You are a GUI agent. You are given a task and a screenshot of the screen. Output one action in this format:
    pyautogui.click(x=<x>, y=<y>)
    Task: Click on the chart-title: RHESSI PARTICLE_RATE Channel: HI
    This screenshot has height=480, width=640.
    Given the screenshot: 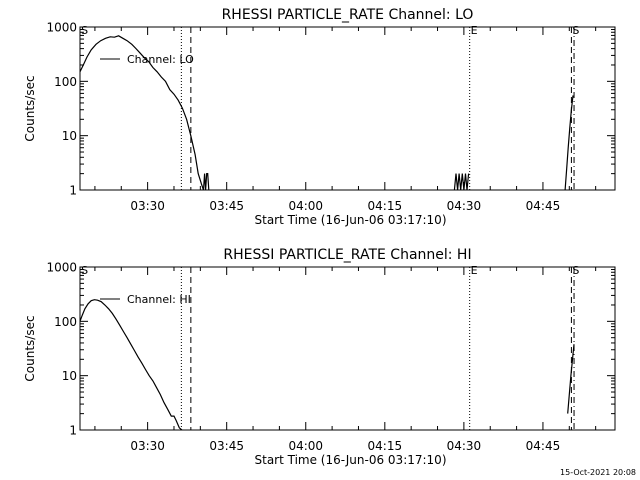 What is the action you would take?
    pyautogui.click(x=347, y=255)
    